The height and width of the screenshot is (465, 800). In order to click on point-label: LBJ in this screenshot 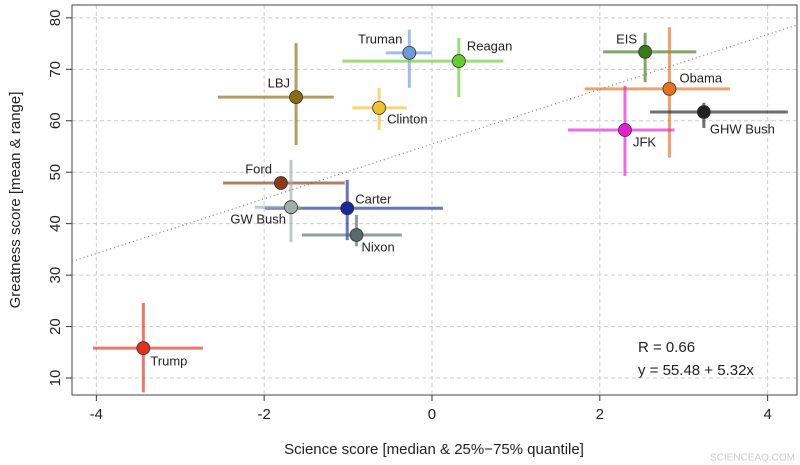, I will do `click(279, 83)`.